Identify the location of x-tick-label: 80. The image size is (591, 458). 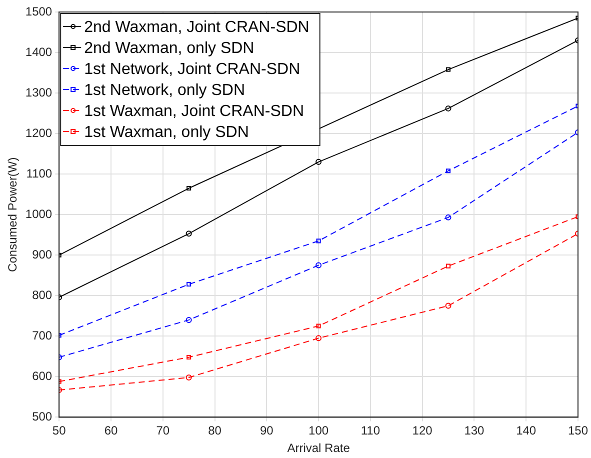
(215, 431).